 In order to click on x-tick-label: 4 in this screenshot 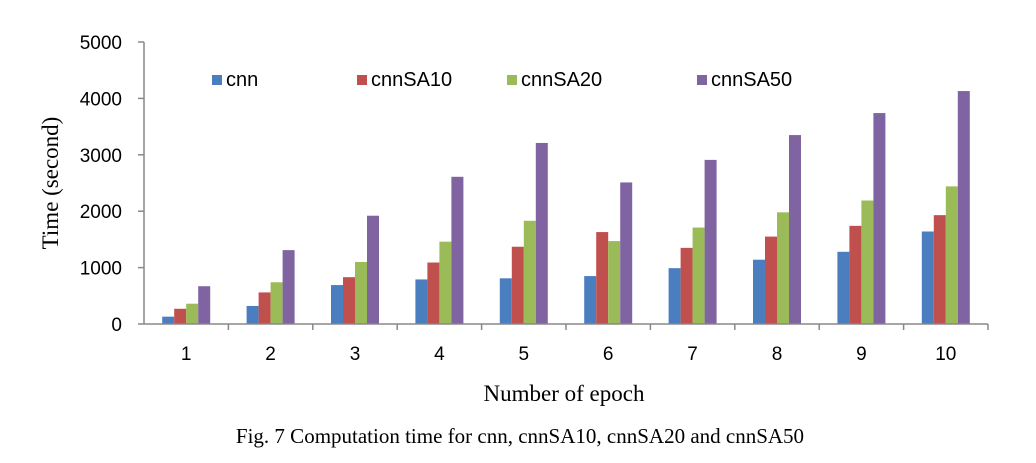, I will do `click(439, 354)`.